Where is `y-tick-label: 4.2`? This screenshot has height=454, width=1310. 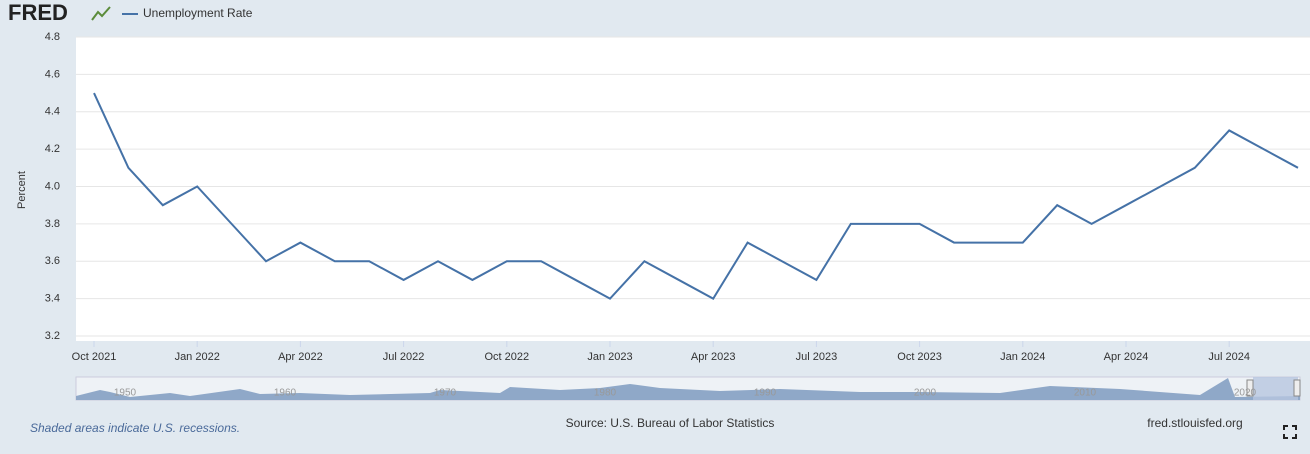
y-tick-label: 4.2 is located at coordinates (52, 149).